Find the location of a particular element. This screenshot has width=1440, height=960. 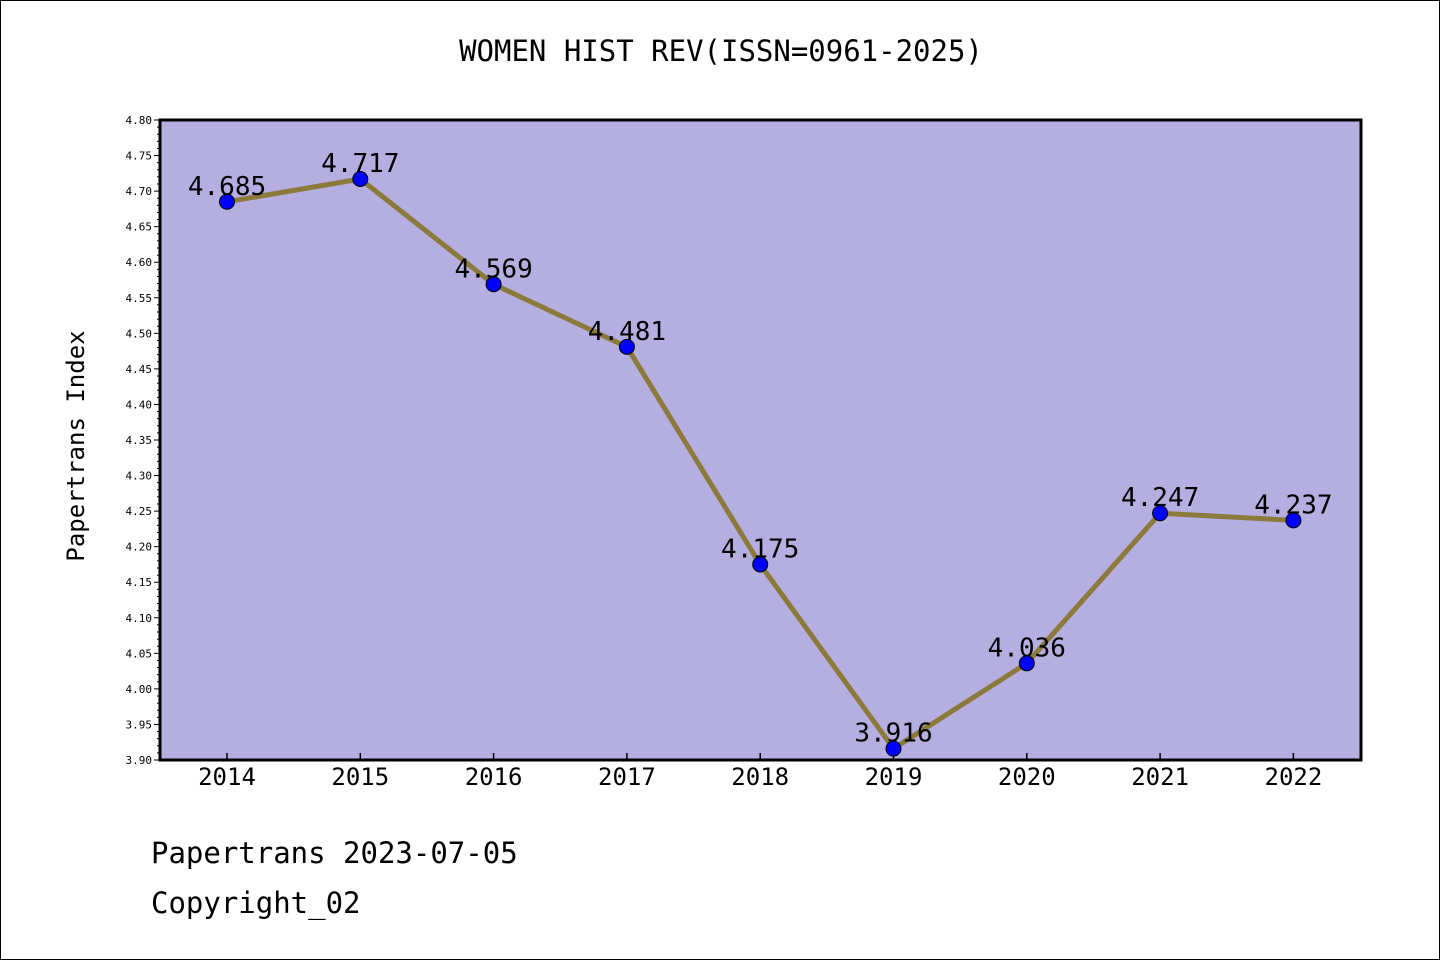

x-tick-label: 2019 is located at coordinates (894, 777).